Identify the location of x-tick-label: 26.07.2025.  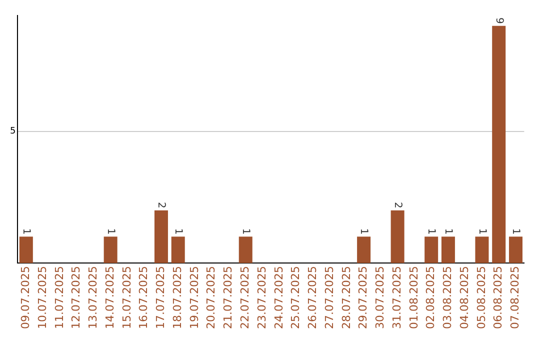
(313, 298).